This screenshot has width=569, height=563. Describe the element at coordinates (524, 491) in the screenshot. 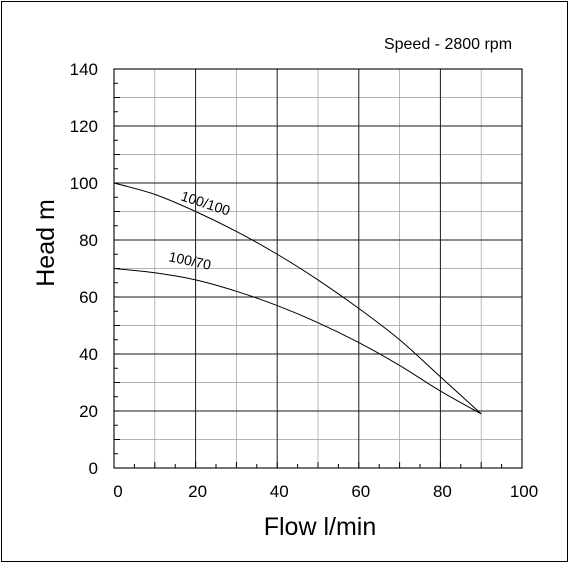

I see `x-tick-label: 100` at that location.